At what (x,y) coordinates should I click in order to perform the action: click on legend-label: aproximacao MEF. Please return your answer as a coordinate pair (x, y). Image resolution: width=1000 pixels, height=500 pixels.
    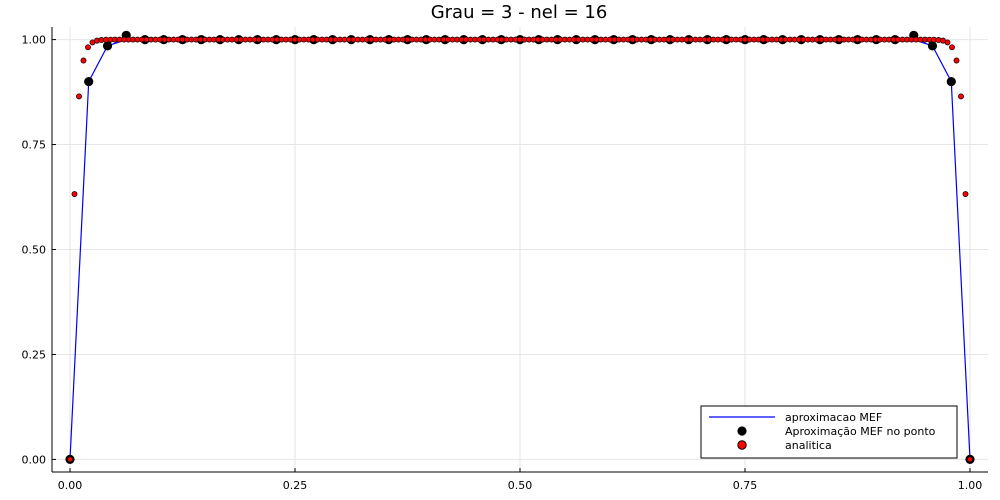
    Looking at the image, I should click on (833, 417).